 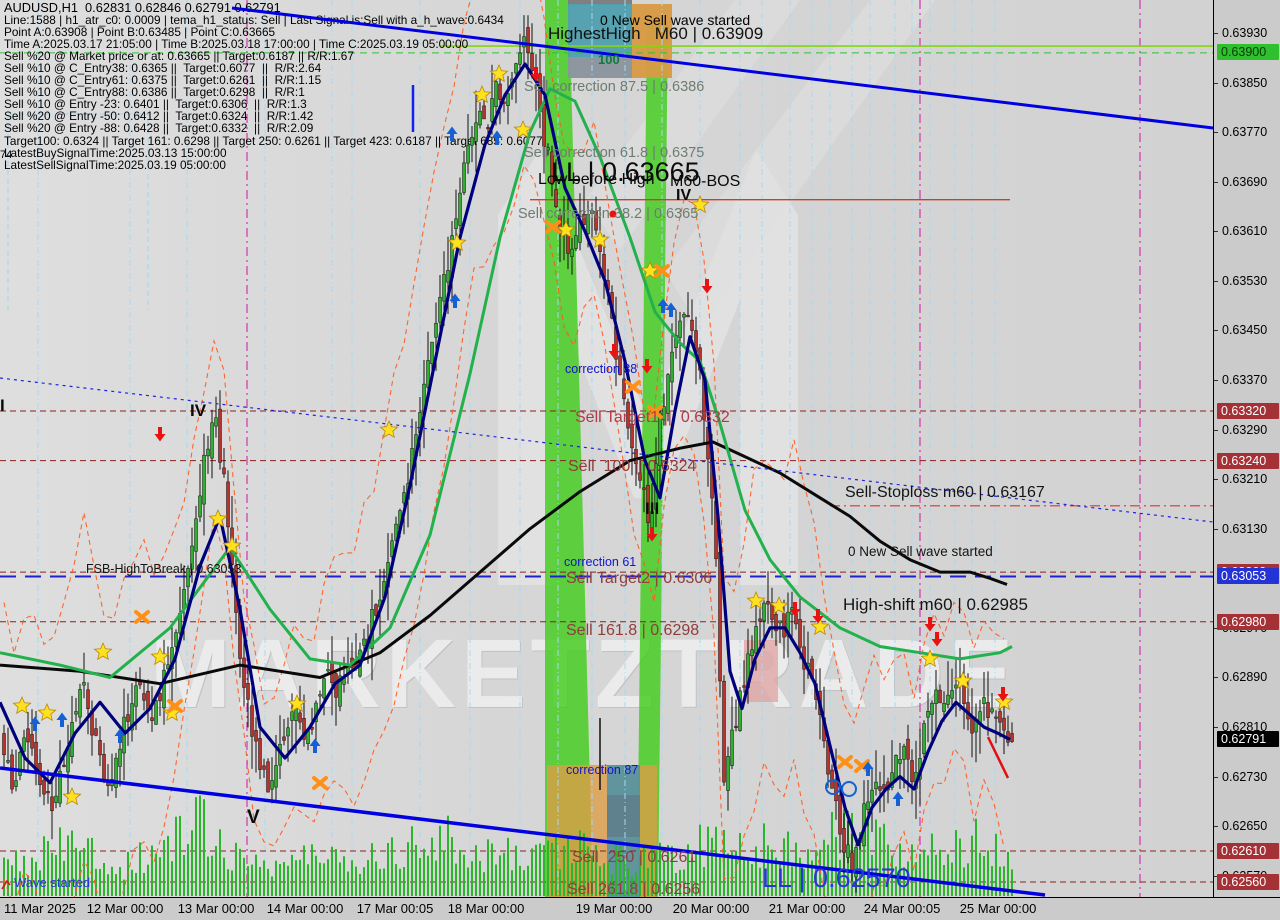 What do you see at coordinates (1245, 231) in the screenshot?
I see `price-tick-label: 0.63610` at bounding box center [1245, 231].